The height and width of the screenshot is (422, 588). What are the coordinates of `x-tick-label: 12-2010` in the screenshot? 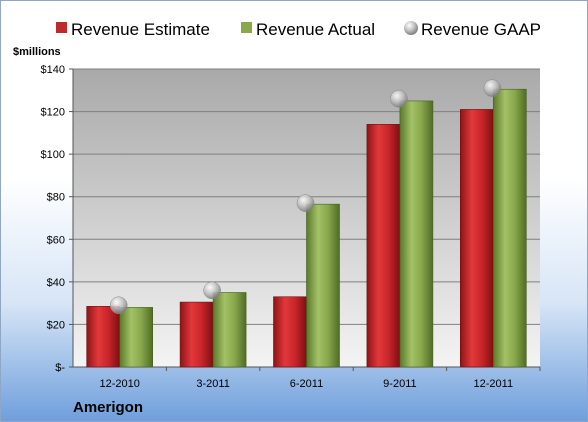 It's located at (120, 384).